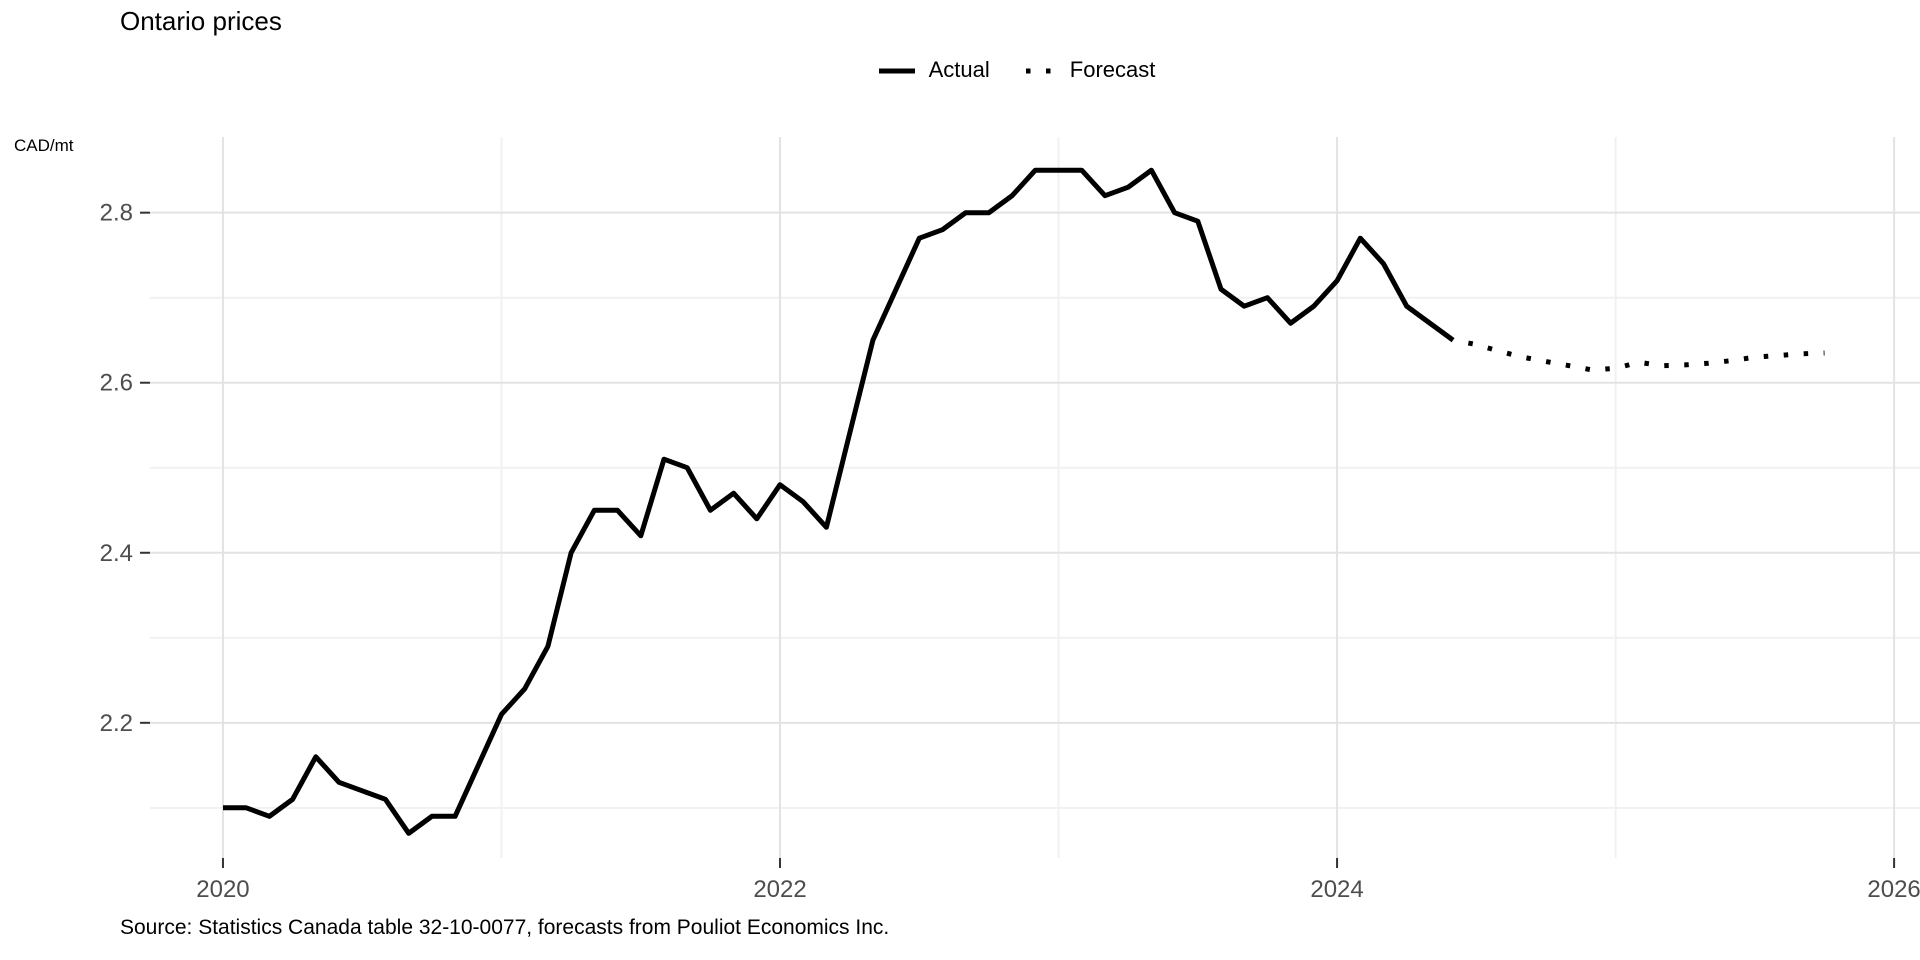 The image size is (1920, 960). Describe the element at coordinates (779, 889) in the screenshot. I see `x-tick-label: 2022` at that location.